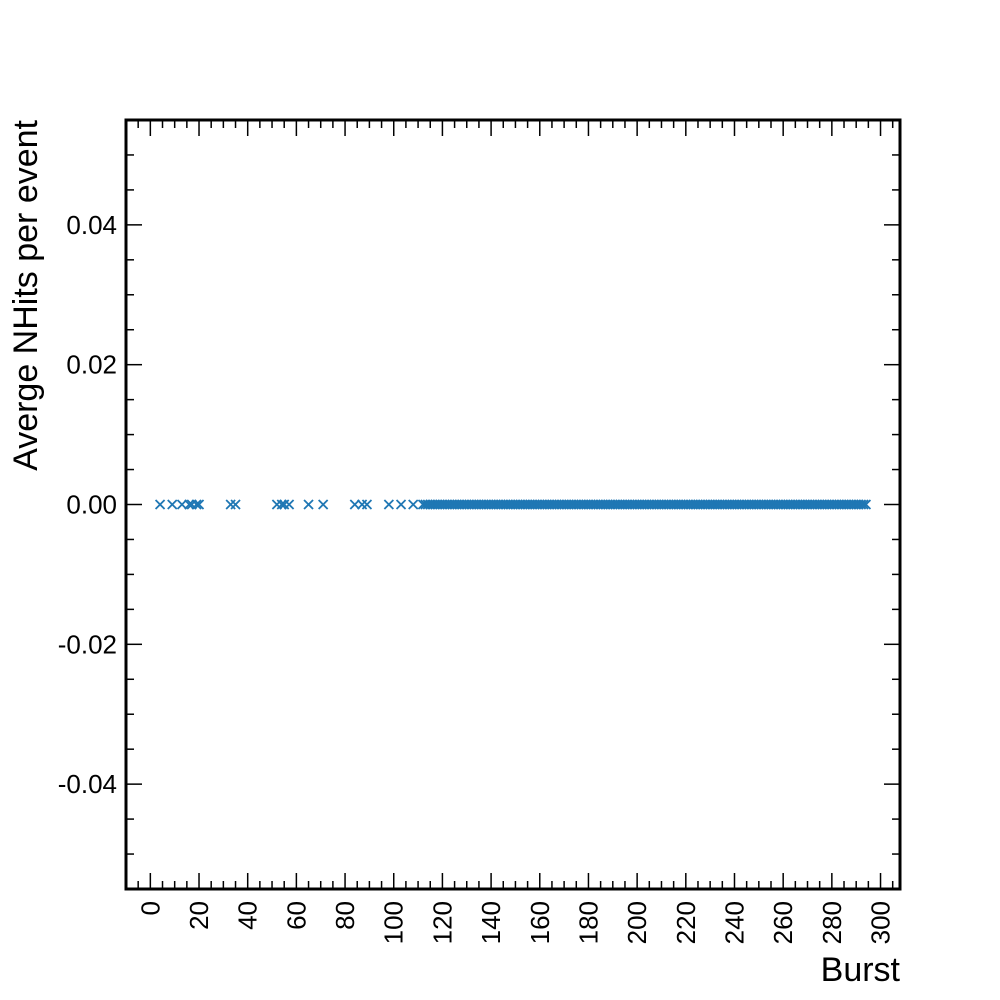  Describe the element at coordinates (87, 784) in the screenshot. I see `y-tick-label: -0.04` at that location.